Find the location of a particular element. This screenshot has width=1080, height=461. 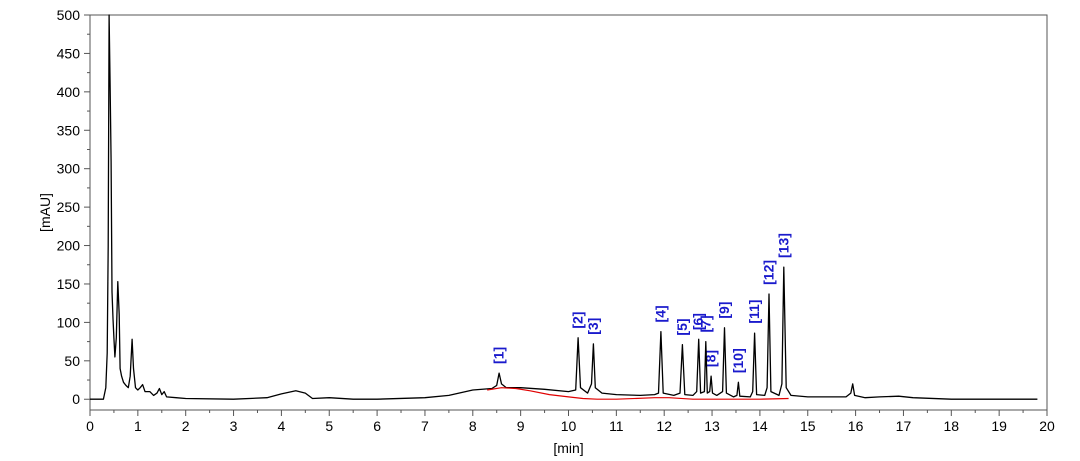

y-axis: 0 50 100 150 200 250 300 350 400 450 500 is located at coordinates (73, 207).